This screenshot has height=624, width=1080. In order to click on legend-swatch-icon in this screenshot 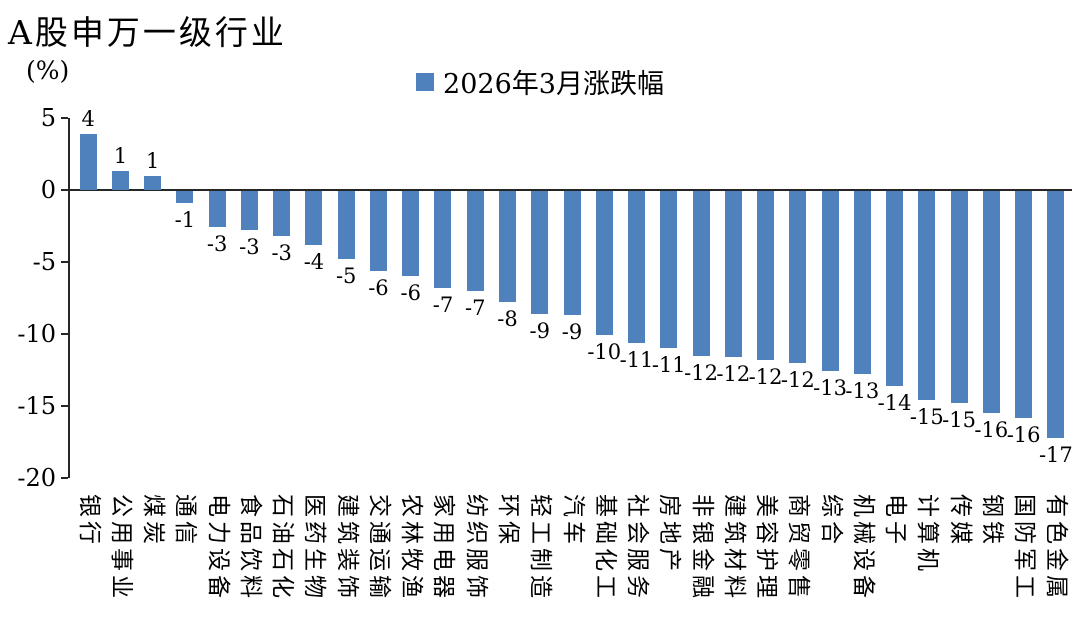, I will do `click(425, 81)`.